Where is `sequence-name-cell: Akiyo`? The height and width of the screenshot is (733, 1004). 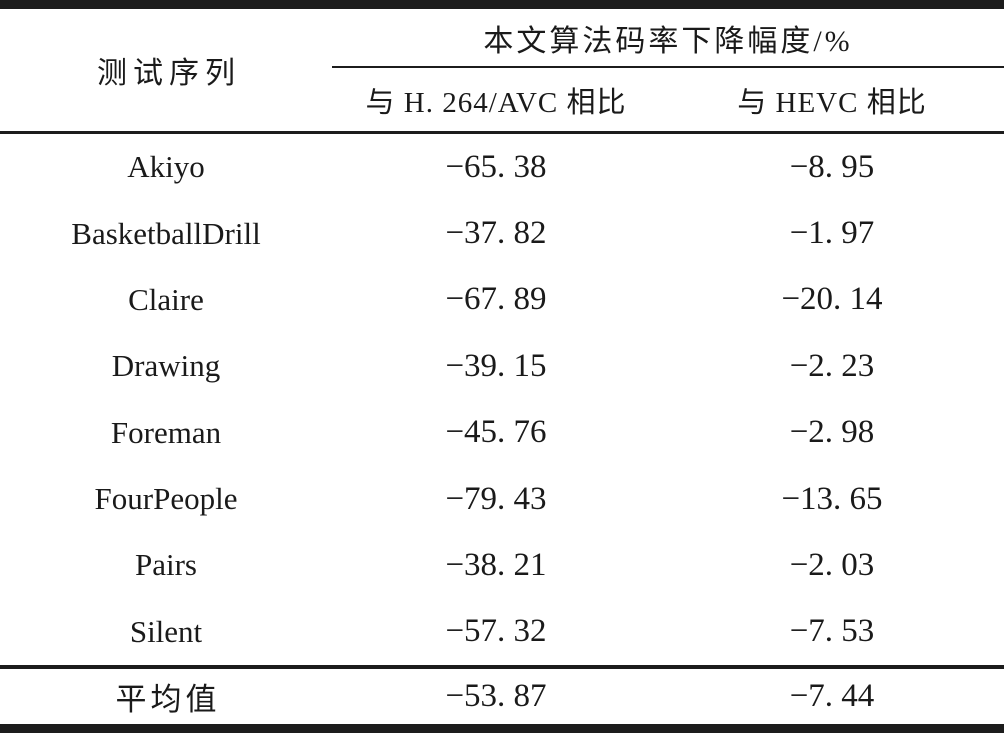 sequence-name-cell: Akiyo is located at coordinates (166, 167).